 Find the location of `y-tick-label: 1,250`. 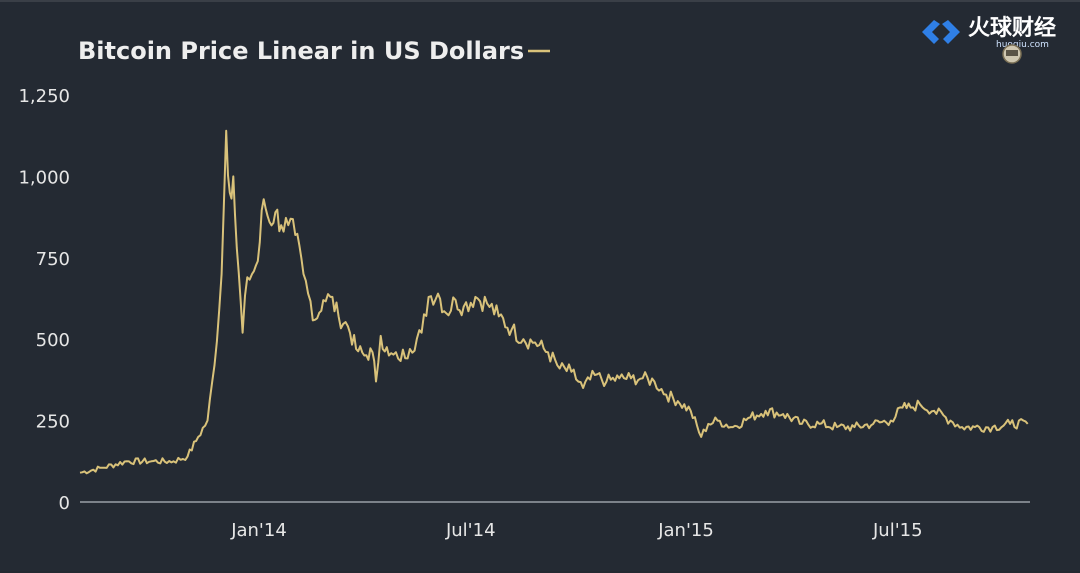

y-tick-label: 1,250 is located at coordinates (44, 96).